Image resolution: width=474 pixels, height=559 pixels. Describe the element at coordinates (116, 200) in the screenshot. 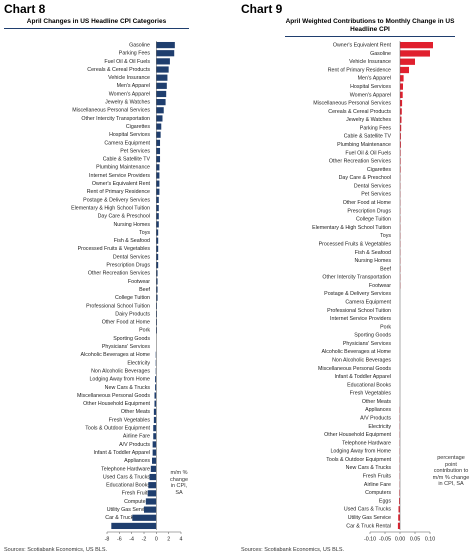

I see `category-label: Postage & Delivery Services` at that location.